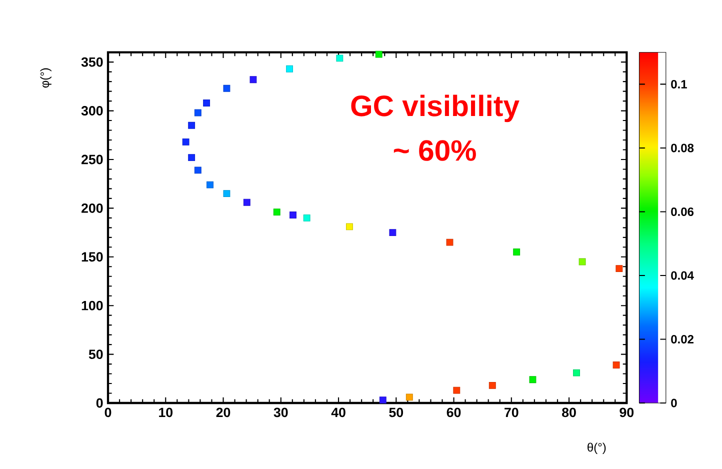  I want to click on y-tick-label: 50, so click(95, 355).